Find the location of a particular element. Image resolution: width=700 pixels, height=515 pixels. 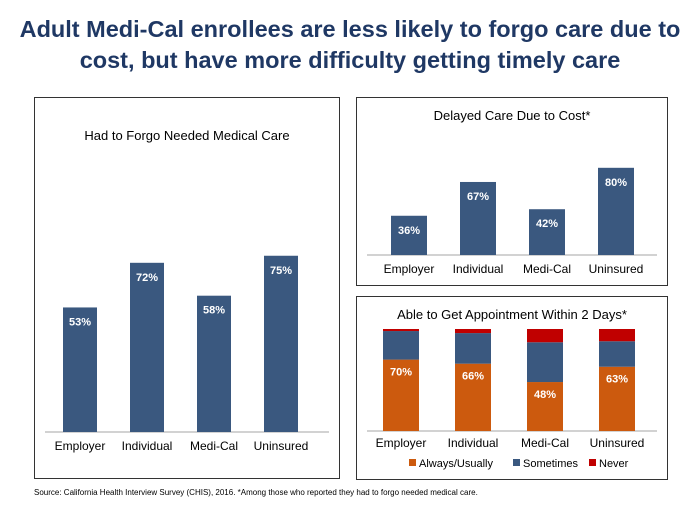

legend-swatch-always-usually is located at coordinates (412, 462).